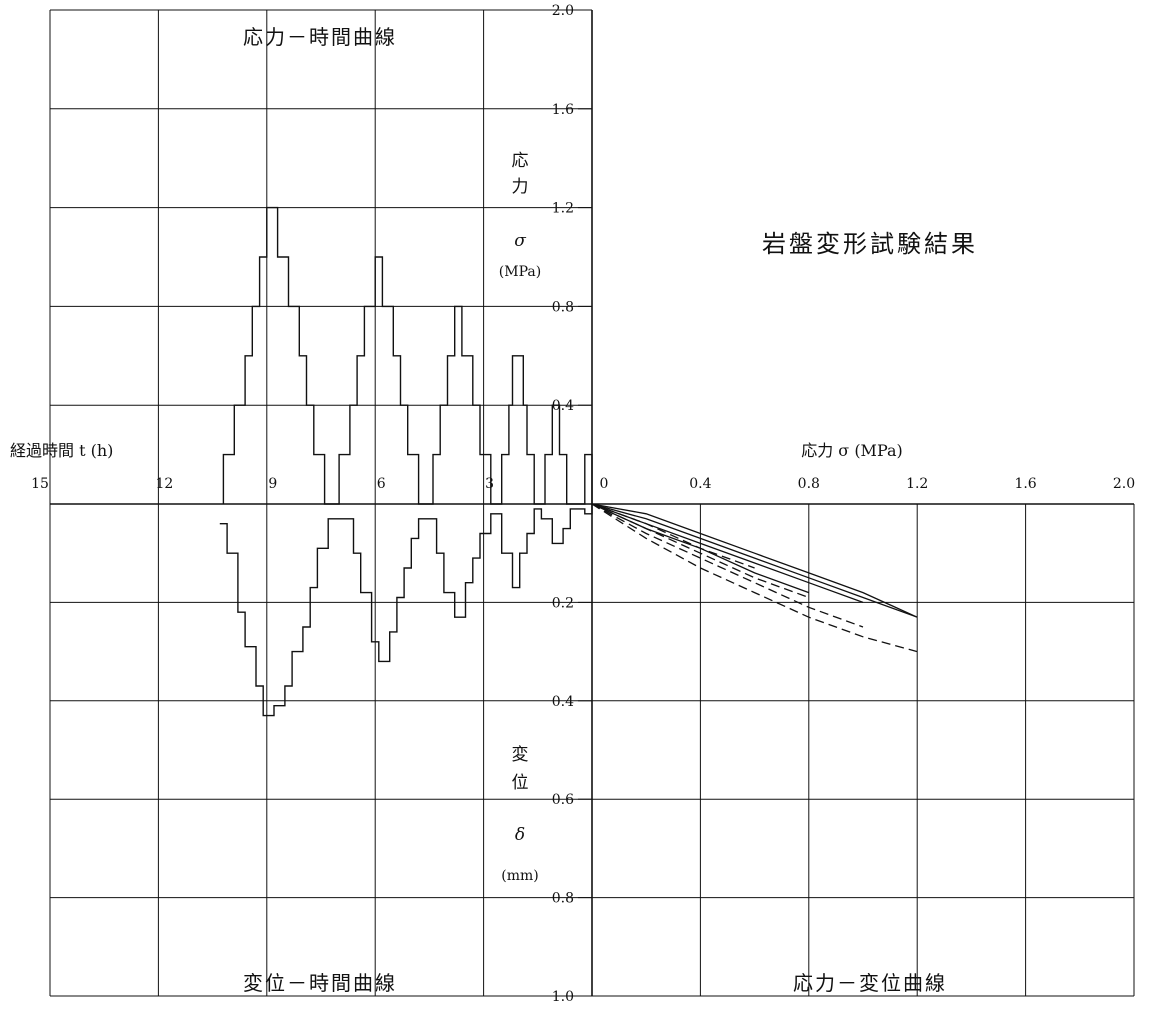 The image size is (1154, 1013). I want to click on time-tick-label: 9, so click(272, 484).